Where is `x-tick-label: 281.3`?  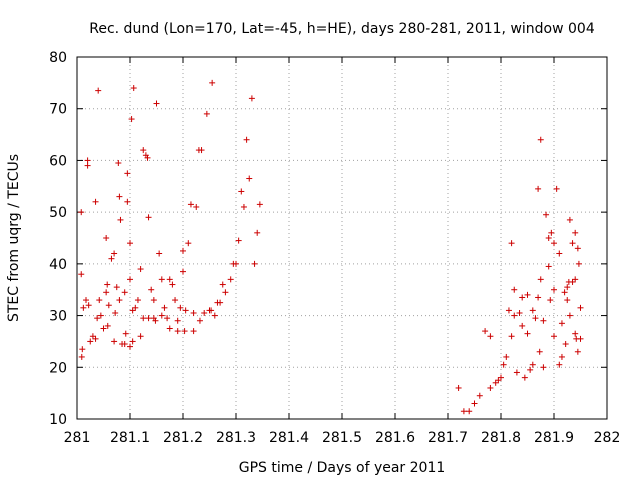
x-tick-label: 281.3 is located at coordinates (236, 438).